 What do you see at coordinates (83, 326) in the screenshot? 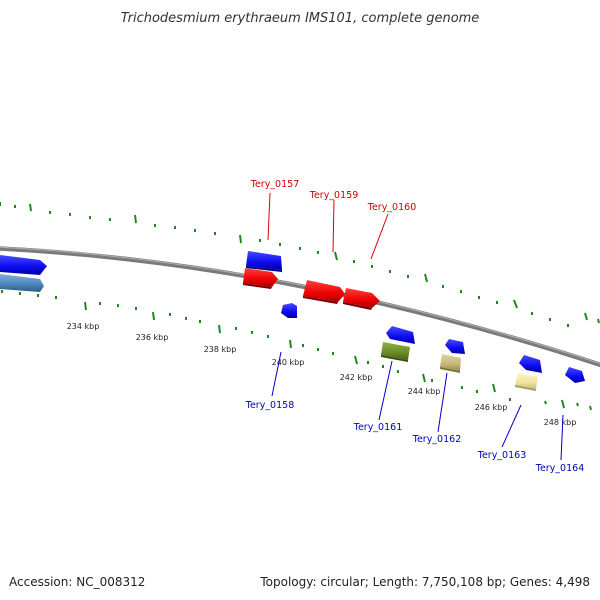
I see `scale-label-234: 234 kbp` at bounding box center [83, 326].